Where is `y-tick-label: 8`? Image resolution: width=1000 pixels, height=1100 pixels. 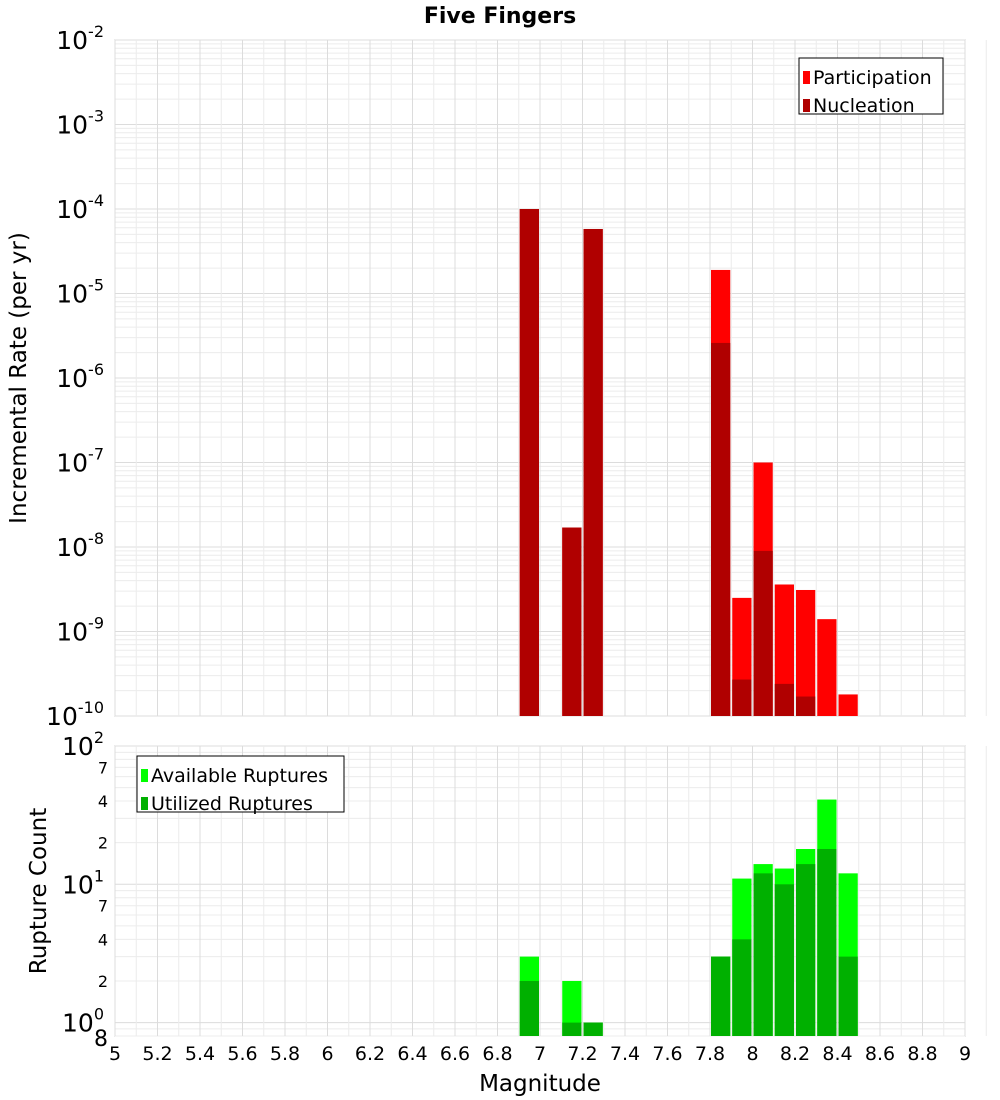
y-tick-label: 8 is located at coordinates (101, 1039).